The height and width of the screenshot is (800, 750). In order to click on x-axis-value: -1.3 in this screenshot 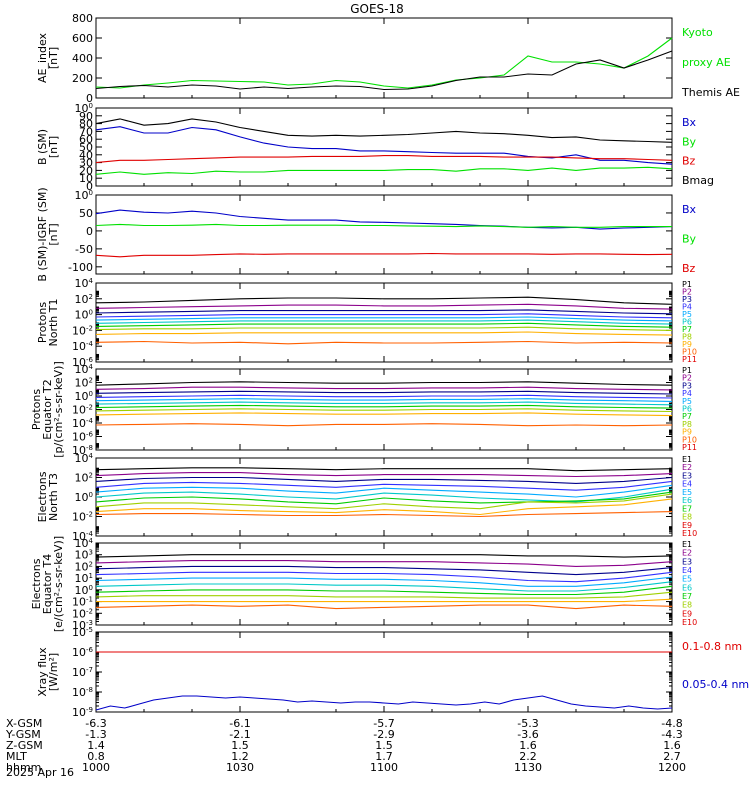, I will do `click(95, 734)`.